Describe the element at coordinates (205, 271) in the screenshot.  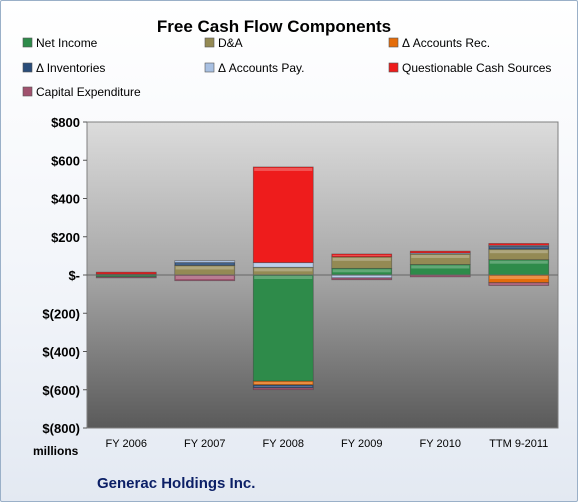
I see `bar-stack-fy-2007` at that location.